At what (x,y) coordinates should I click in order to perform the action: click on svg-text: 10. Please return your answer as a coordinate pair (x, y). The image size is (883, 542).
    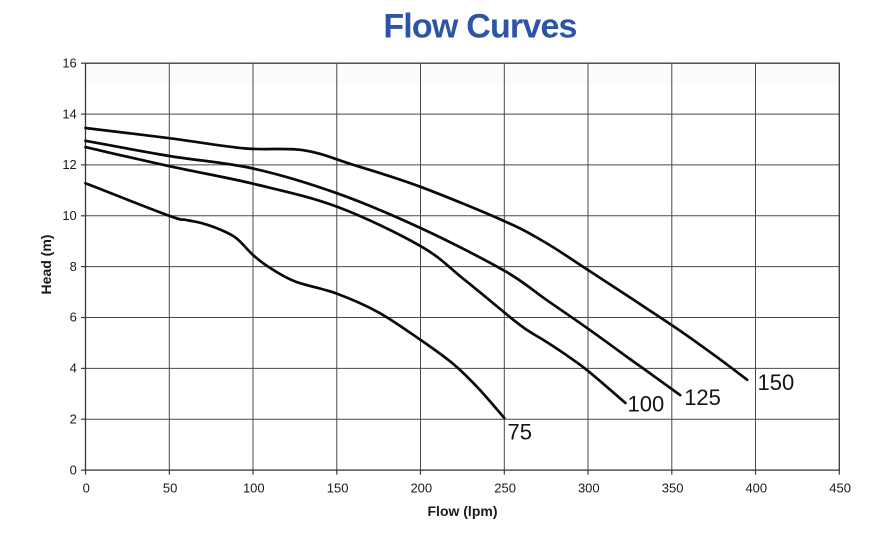
    Looking at the image, I should click on (69, 215).